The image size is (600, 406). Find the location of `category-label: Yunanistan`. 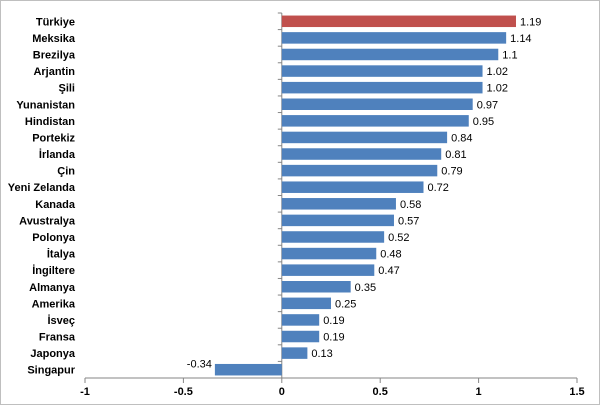

category-label: Yunanistan is located at coordinates (45, 105).